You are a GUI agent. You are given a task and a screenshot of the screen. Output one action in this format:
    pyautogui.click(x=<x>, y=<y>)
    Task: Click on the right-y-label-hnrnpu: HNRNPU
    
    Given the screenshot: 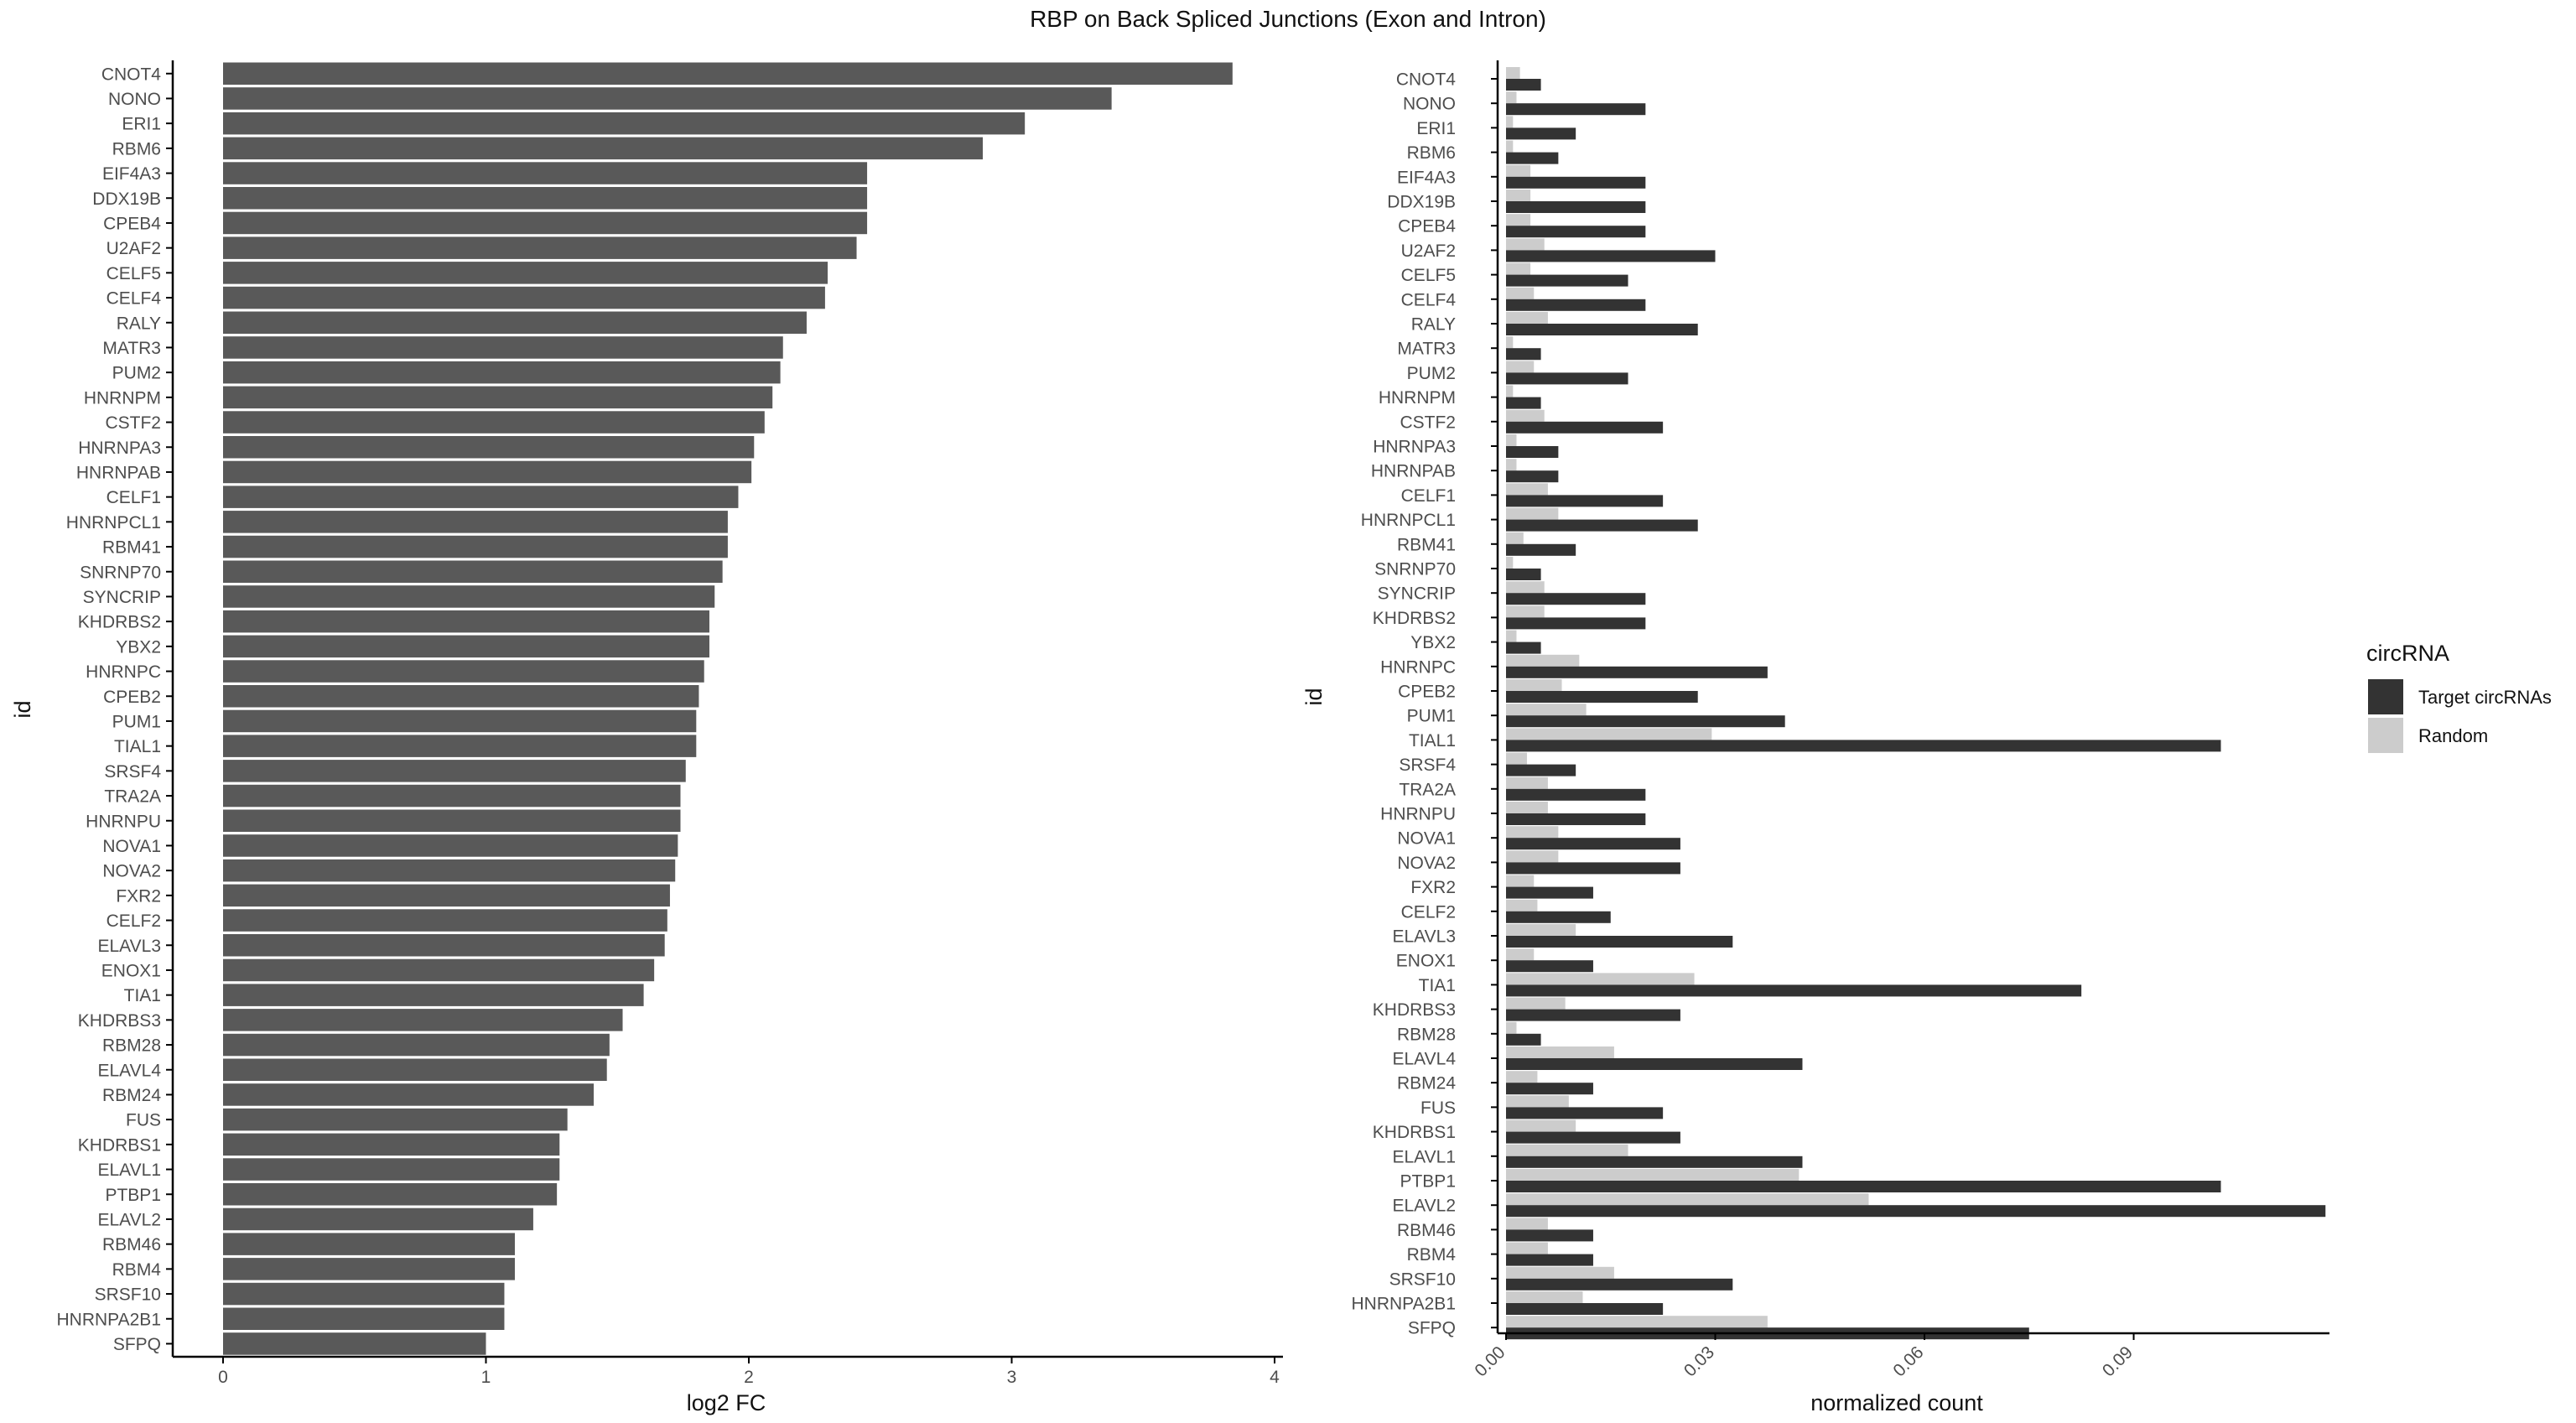 What is the action you would take?
    pyautogui.click(x=1418, y=814)
    